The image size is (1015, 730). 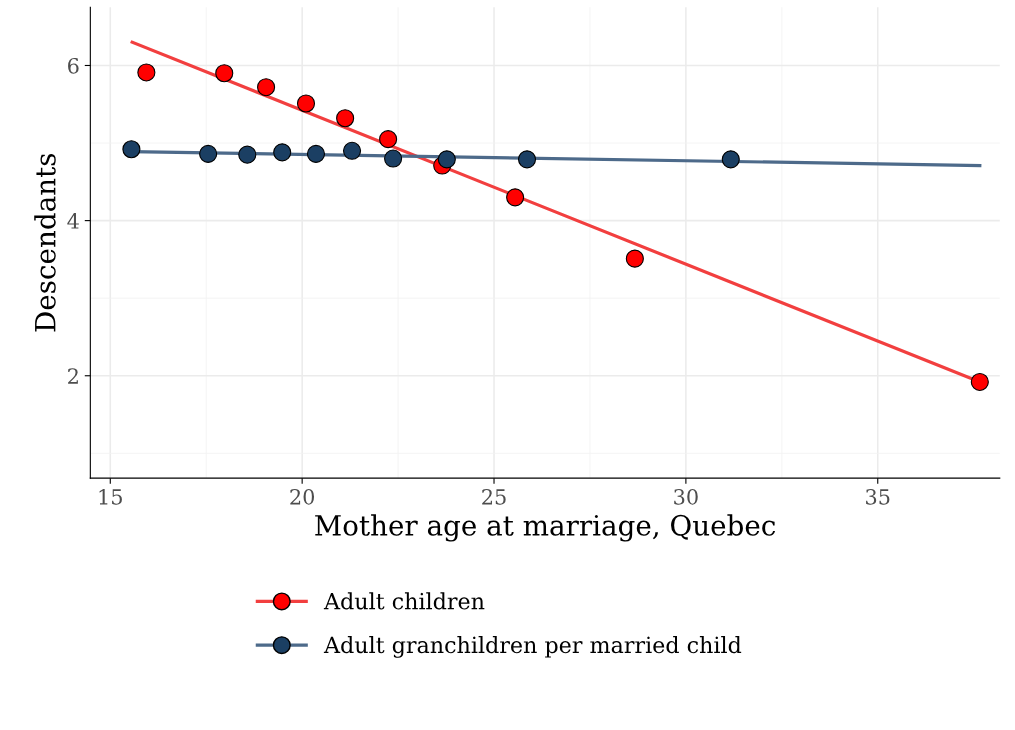 I want to click on x-tick-label: 25, so click(x=494, y=496).